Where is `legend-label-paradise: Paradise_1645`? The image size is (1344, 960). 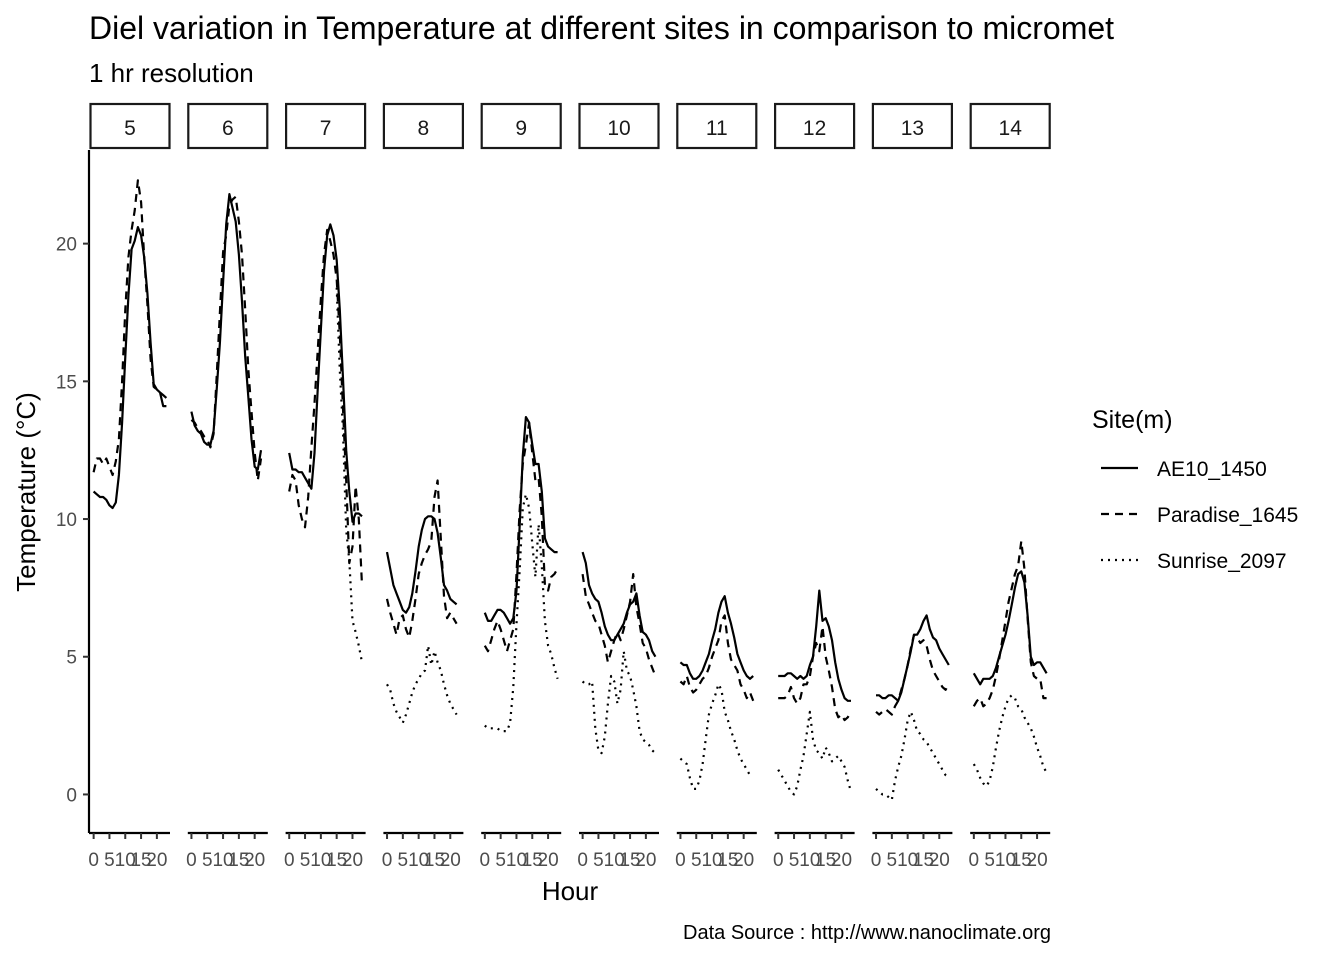 legend-label-paradise: Paradise_1645 is located at coordinates (1227, 515).